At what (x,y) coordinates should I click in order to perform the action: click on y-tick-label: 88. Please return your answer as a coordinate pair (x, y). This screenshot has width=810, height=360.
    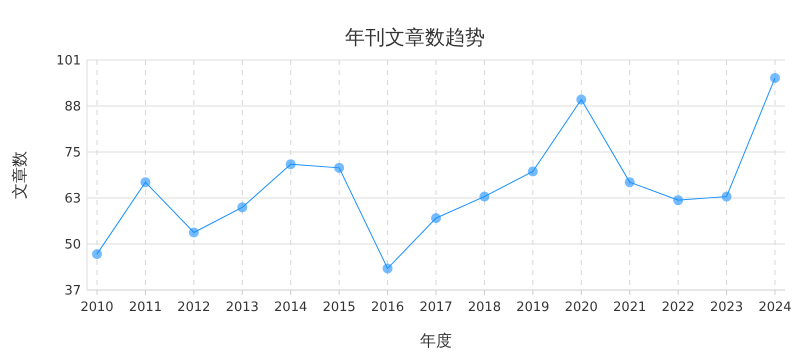
    Looking at the image, I should click on (72, 107).